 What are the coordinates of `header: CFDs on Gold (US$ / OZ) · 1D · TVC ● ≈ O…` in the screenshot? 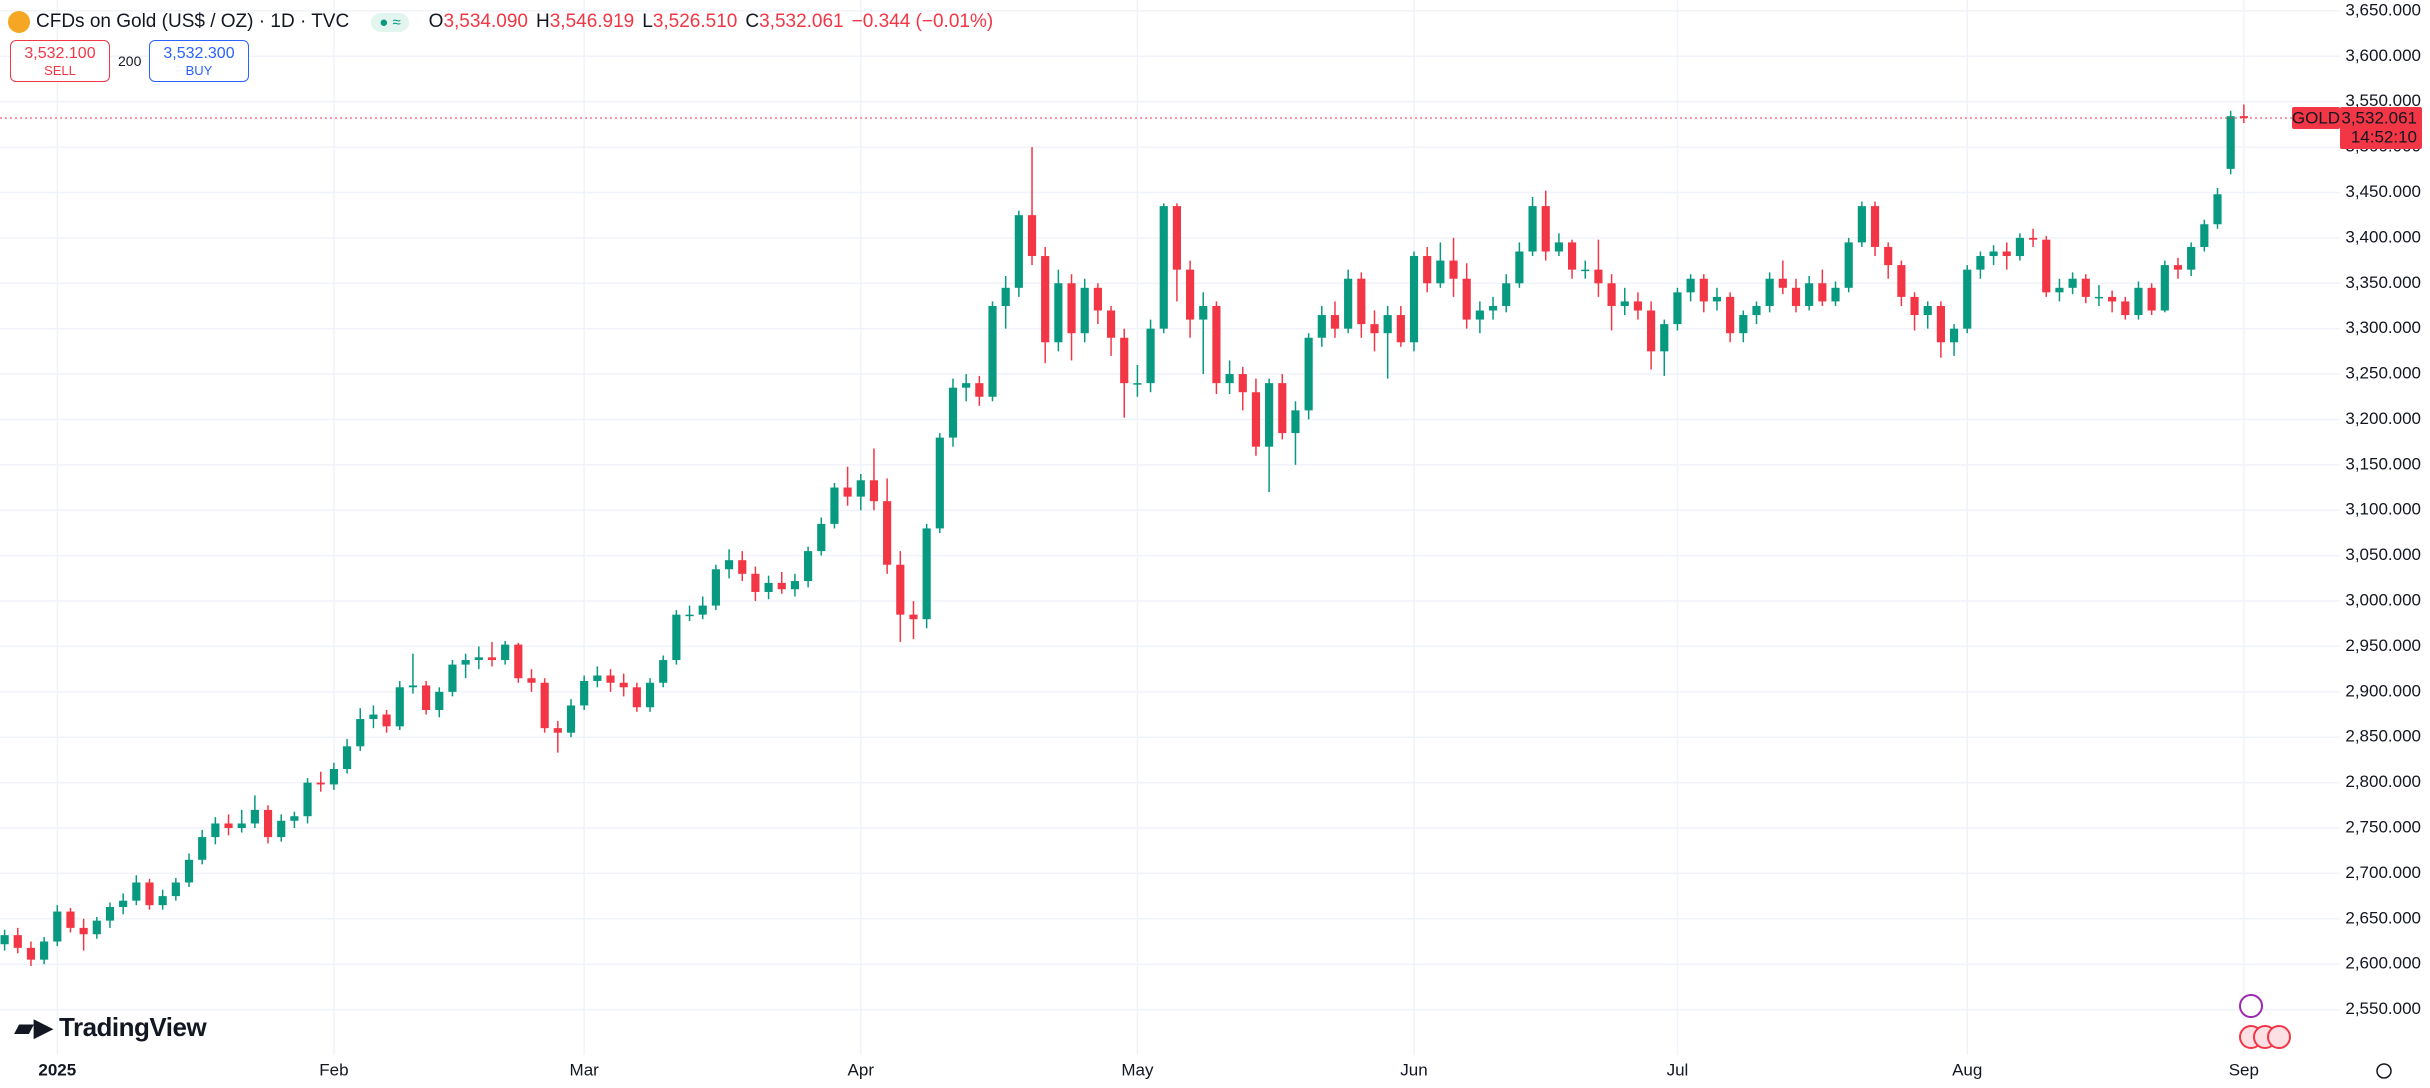 It's located at (500, 22).